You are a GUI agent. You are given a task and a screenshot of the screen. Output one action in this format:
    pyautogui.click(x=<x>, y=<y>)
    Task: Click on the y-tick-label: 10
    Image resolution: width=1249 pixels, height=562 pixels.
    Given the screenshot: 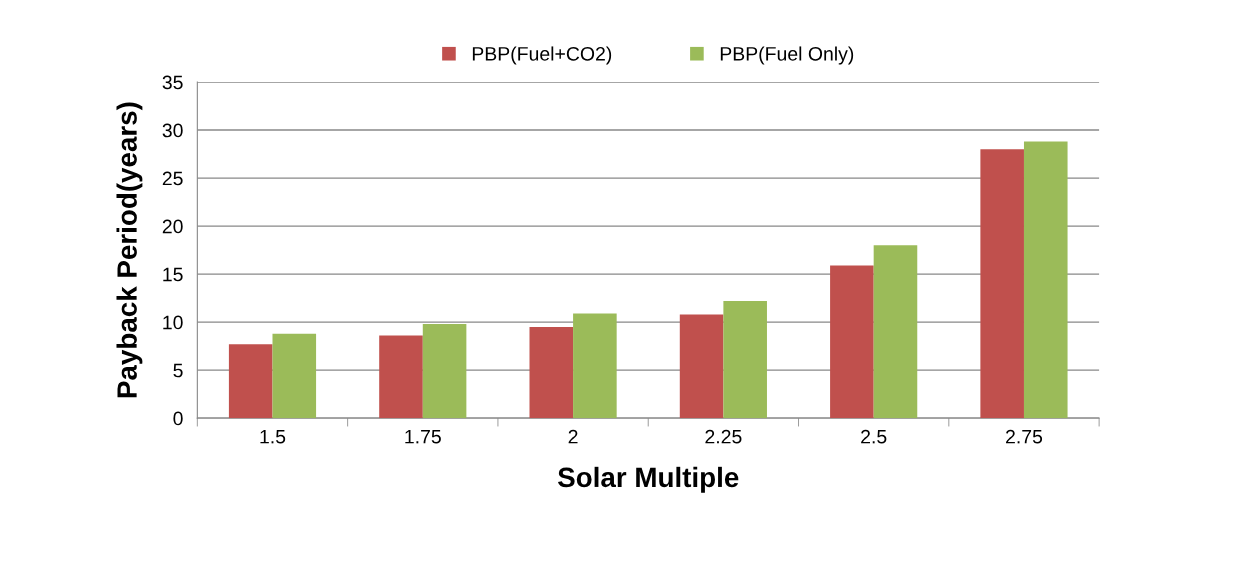 What is the action you would take?
    pyautogui.click(x=173, y=322)
    